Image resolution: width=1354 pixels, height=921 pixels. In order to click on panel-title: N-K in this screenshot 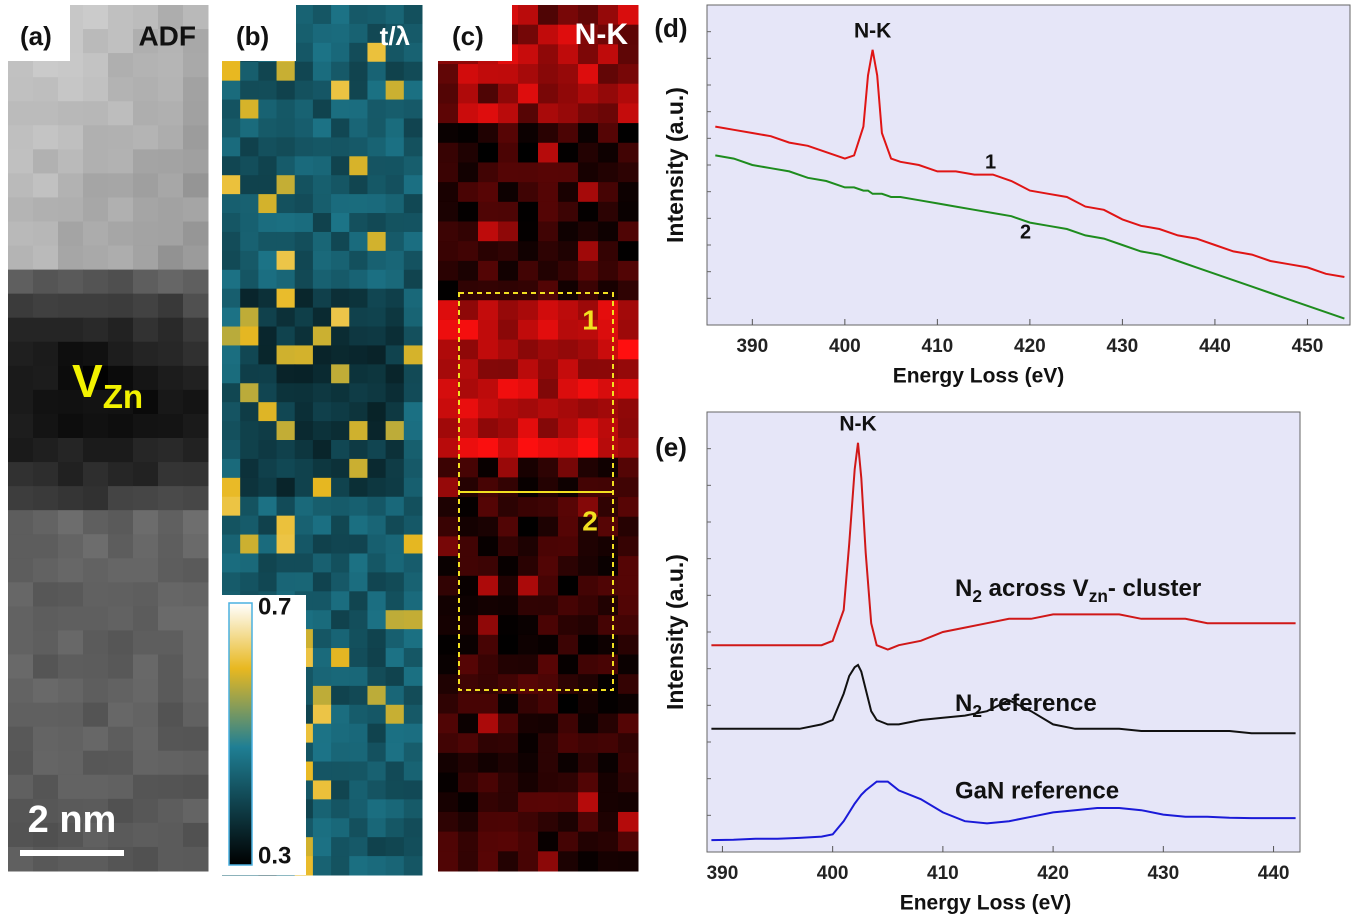, I will do `click(602, 34)`.